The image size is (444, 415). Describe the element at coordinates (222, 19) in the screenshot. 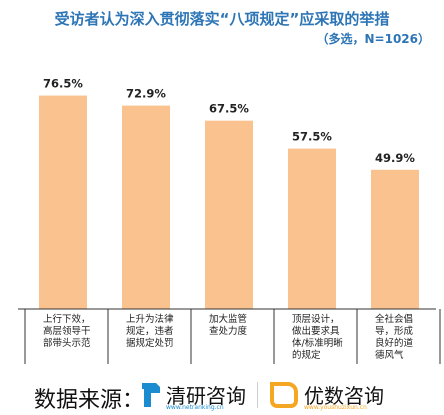

I see `chart-title: 受访者认为深入贯彻落实“八项规定”应采取的举措` at that location.